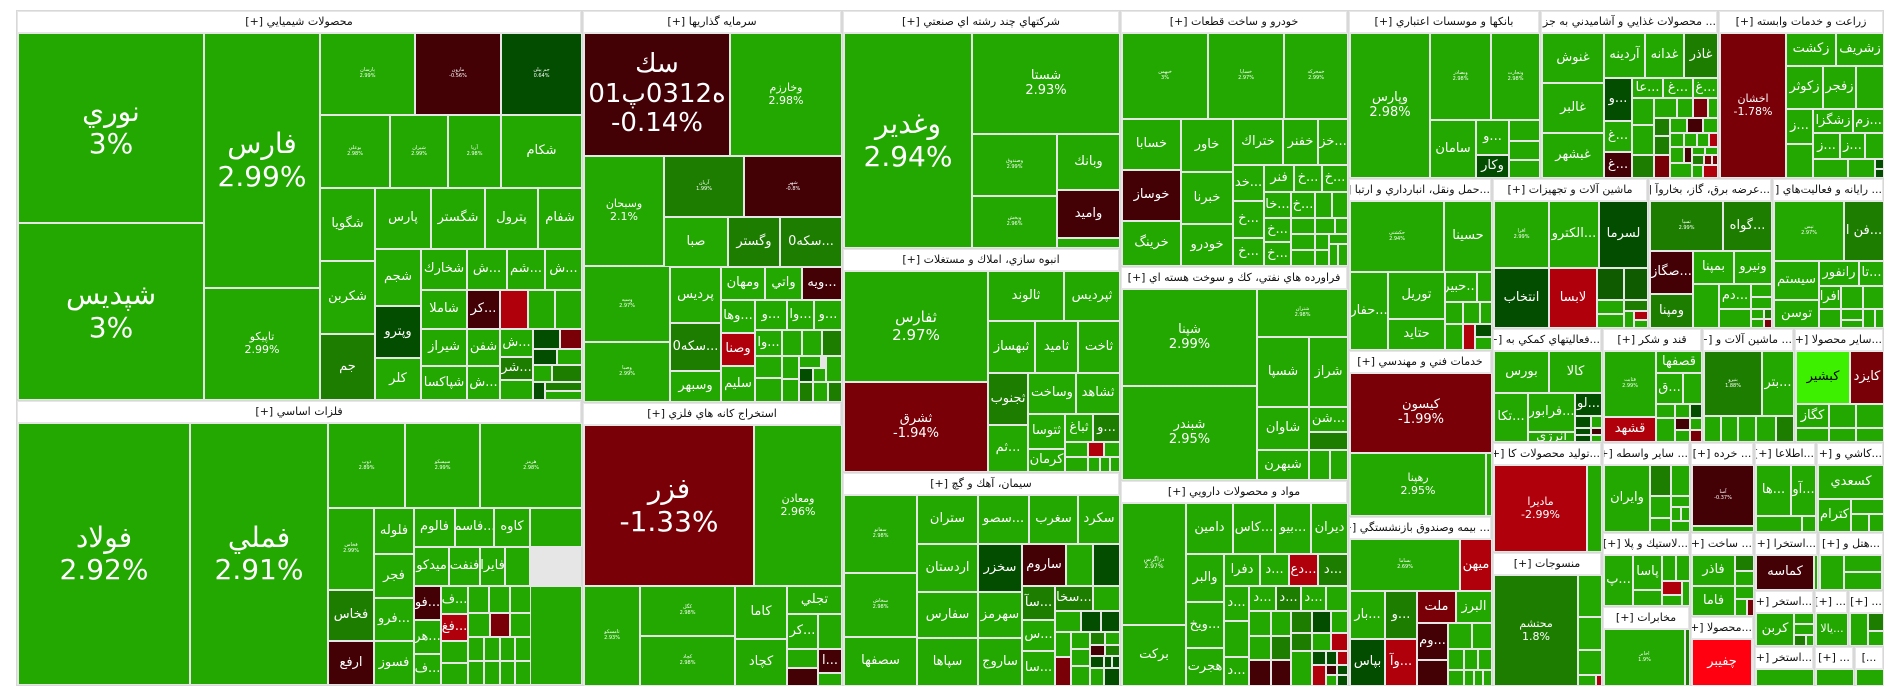 The image size is (1904, 698). I want to click on stock-tile: پاسا, so click(1647, 572).